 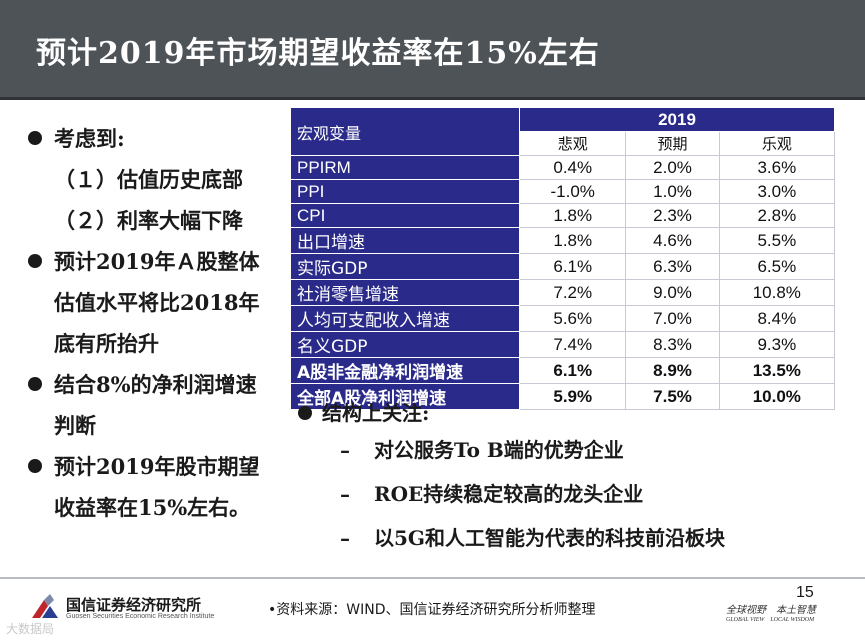 I want to click on table-row: 全部A股净利润增速 5.9% 7.5% 10.0%, so click(x=563, y=396).